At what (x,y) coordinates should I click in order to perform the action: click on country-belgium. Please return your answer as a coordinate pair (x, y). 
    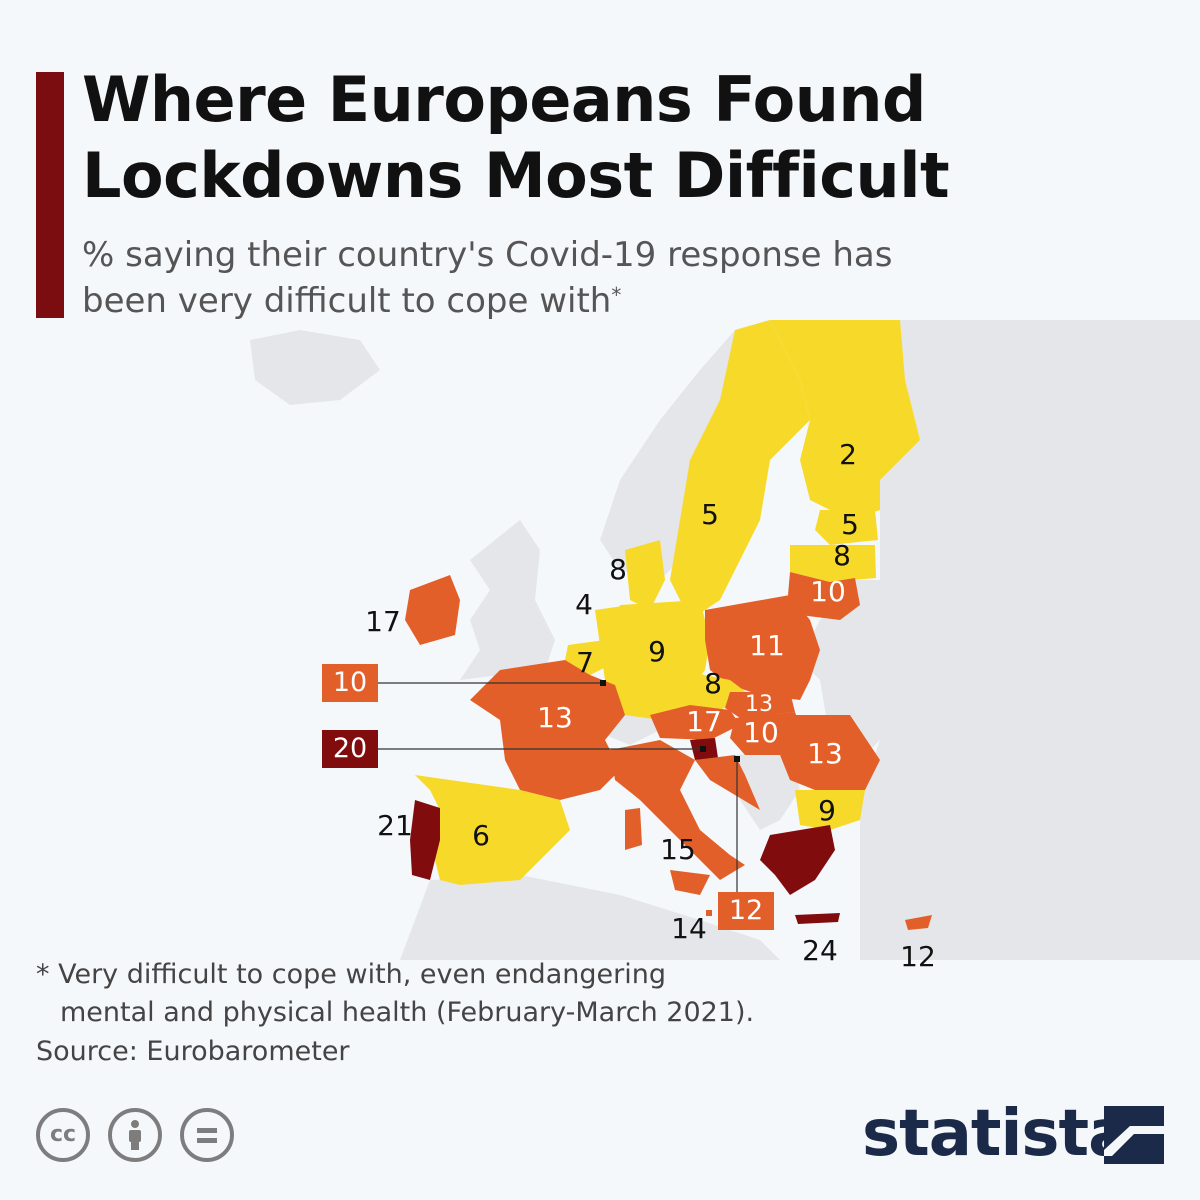
    Looking at the image, I should click on (587, 657).